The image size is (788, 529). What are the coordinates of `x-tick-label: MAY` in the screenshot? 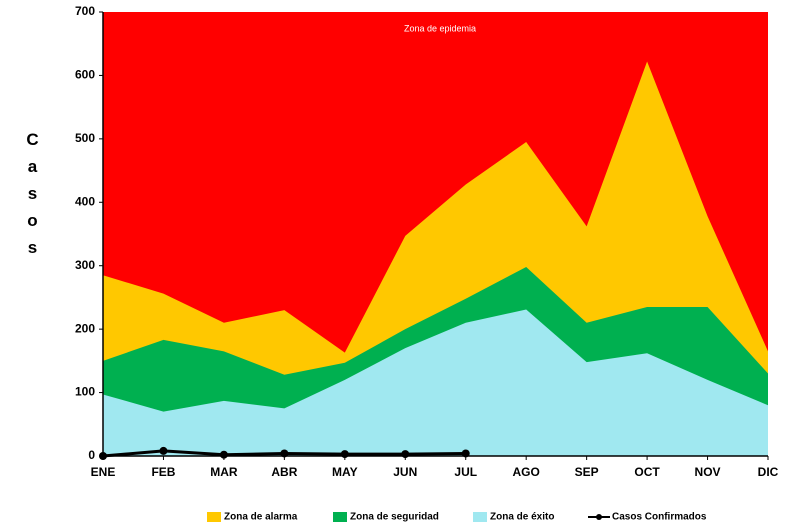 It's located at (345, 472).